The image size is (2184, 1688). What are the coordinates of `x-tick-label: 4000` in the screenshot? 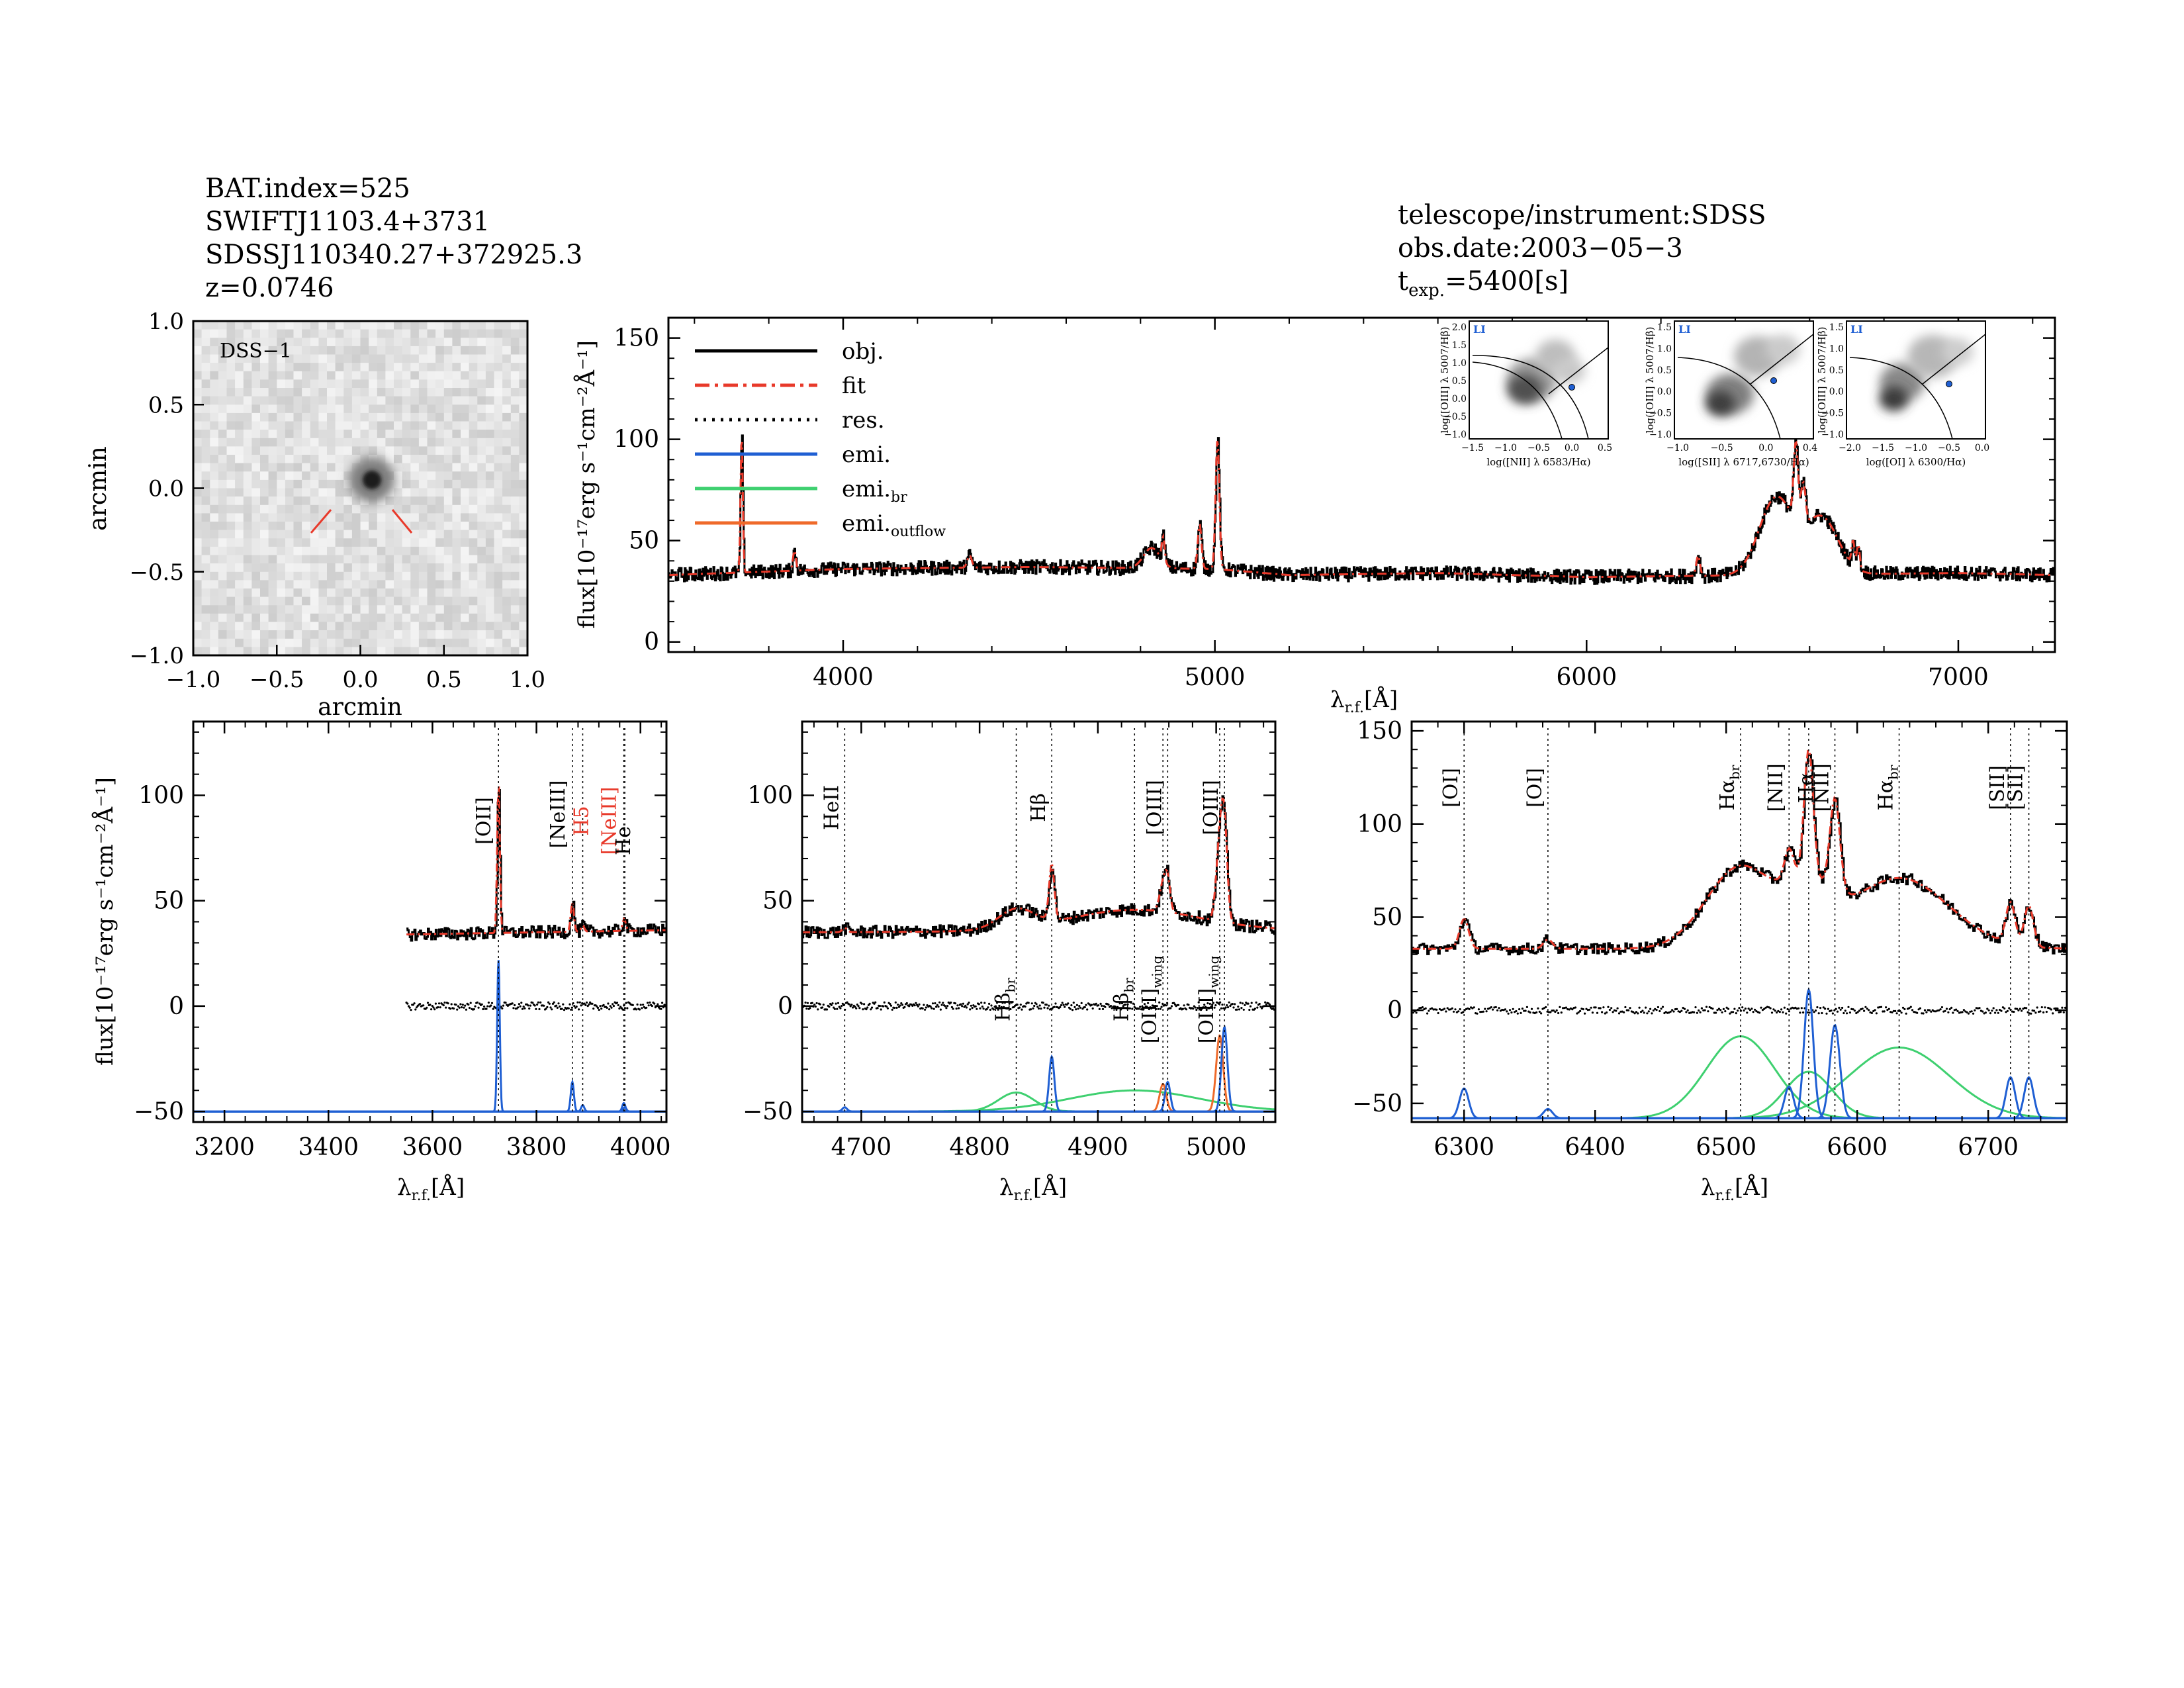 It's located at (843, 677).